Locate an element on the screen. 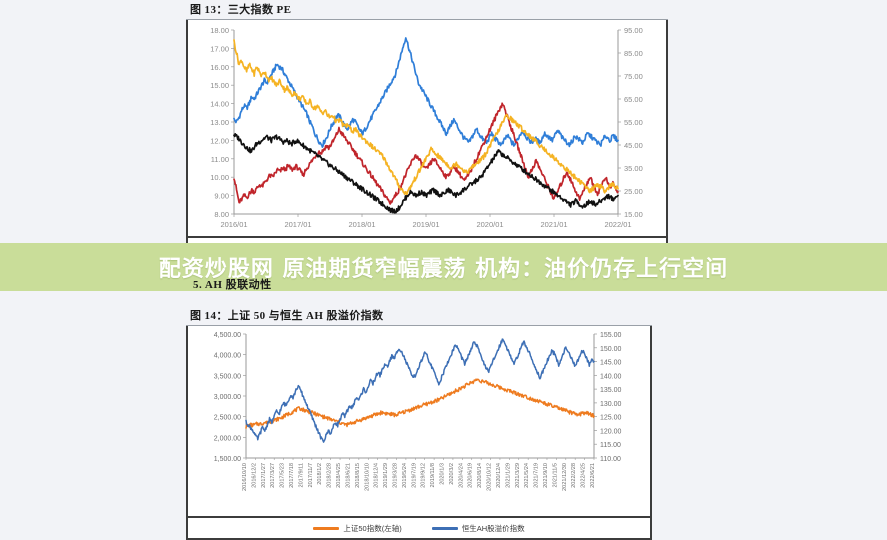 The width and height of the screenshot is (887, 540). svg-text: 11.00 is located at coordinates (220, 159).